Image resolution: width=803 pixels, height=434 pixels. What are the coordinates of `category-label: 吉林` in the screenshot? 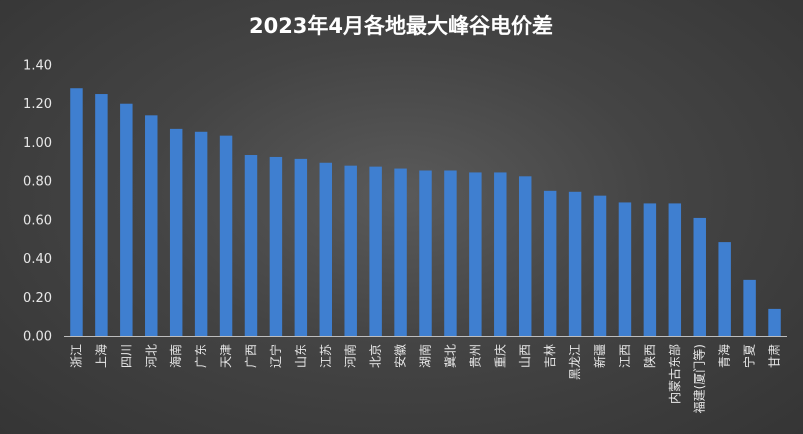 It's located at (550, 356).